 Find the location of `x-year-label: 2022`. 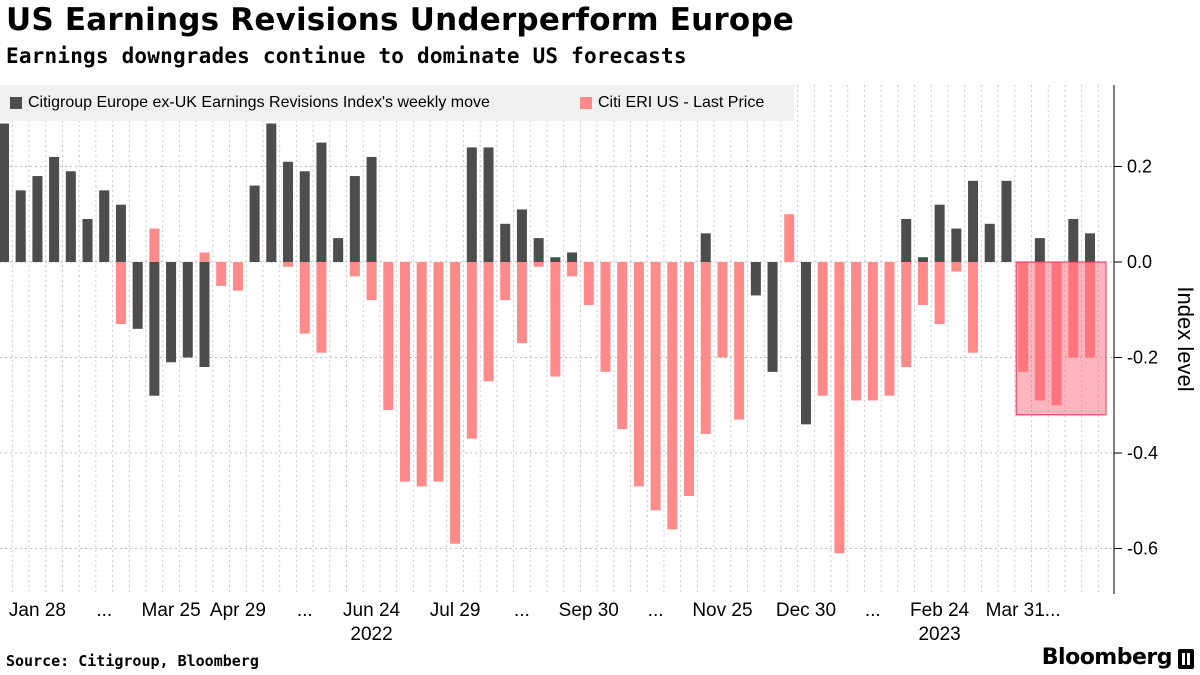

x-year-label: 2022 is located at coordinates (371, 634).